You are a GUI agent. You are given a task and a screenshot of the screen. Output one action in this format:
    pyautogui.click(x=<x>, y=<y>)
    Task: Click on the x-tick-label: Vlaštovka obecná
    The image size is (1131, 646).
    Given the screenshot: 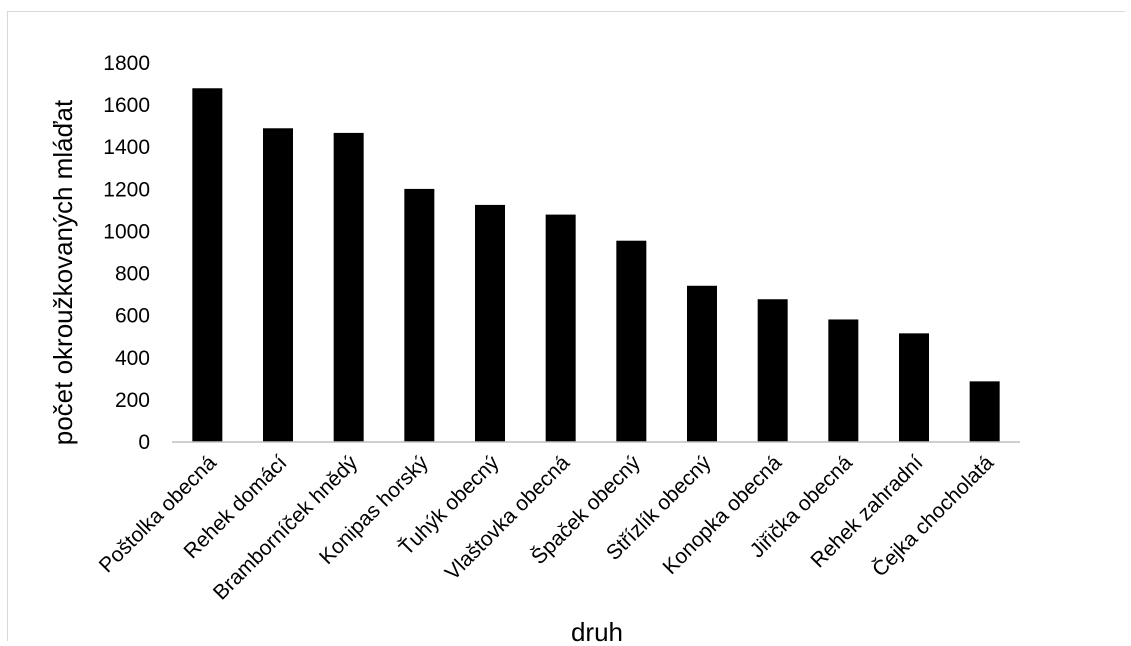 What is the action you would take?
    pyautogui.click(x=508, y=518)
    